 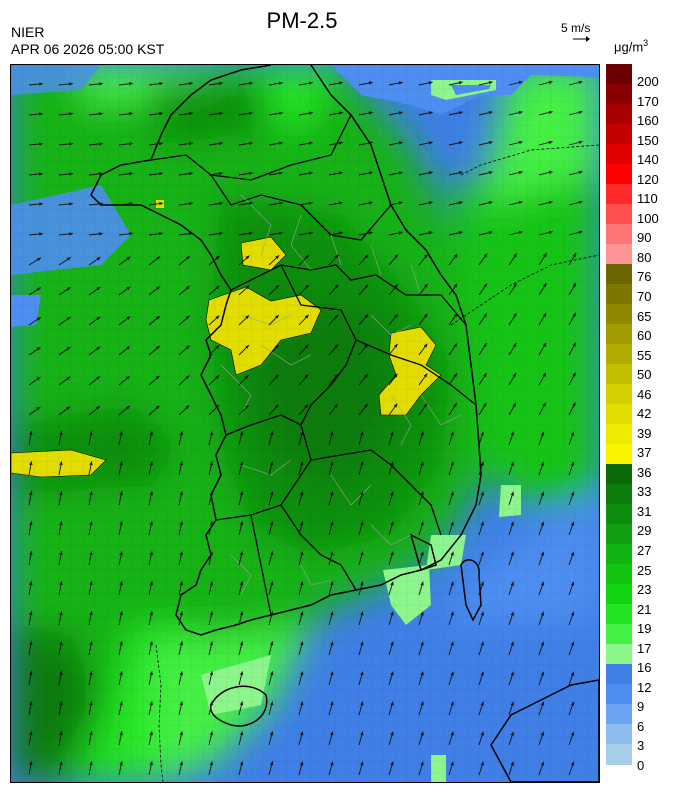 I want to click on colorbar-label: 23, so click(x=644, y=590).